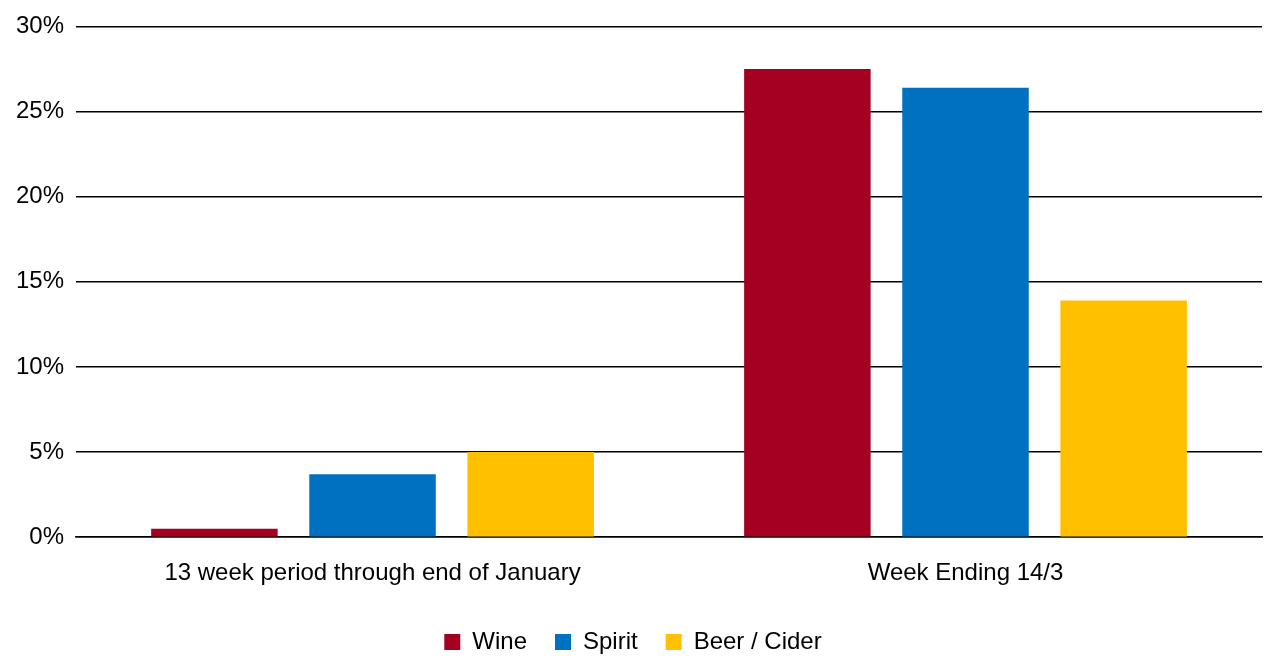 This screenshot has width=1266, height=668. What do you see at coordinates (47, 450) in the screenshot?
I see `y-tick-label: 5%` at bounding box center [47, 450].